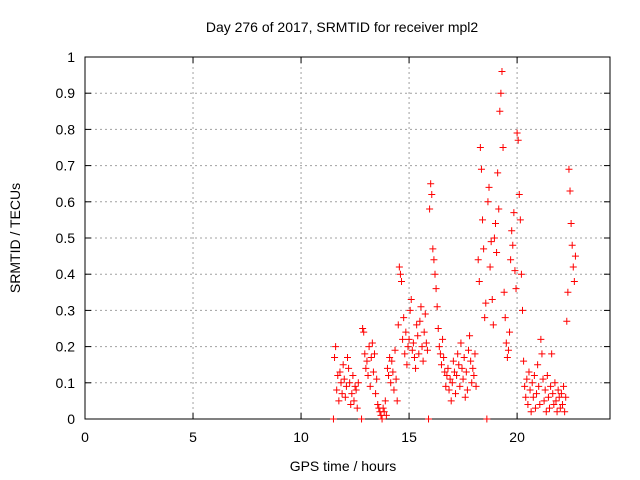 This screenshot has width=640, height=480. What do you see at coordinates (66, 347) in the screenshot?
I see `y-tick-label: 0.2` at bounding box center [66, 347].